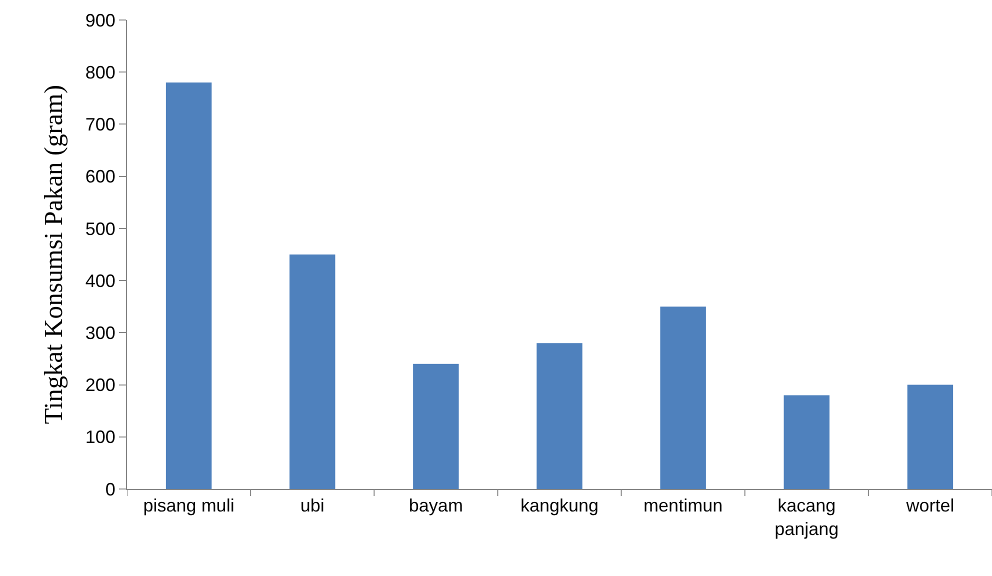 This screenshot has width=992, height=576. What do you see at coordinates (806, 517) in the screenshot?
I see `x-tick-label: kacang panjang` at bounding box center [806, 517].